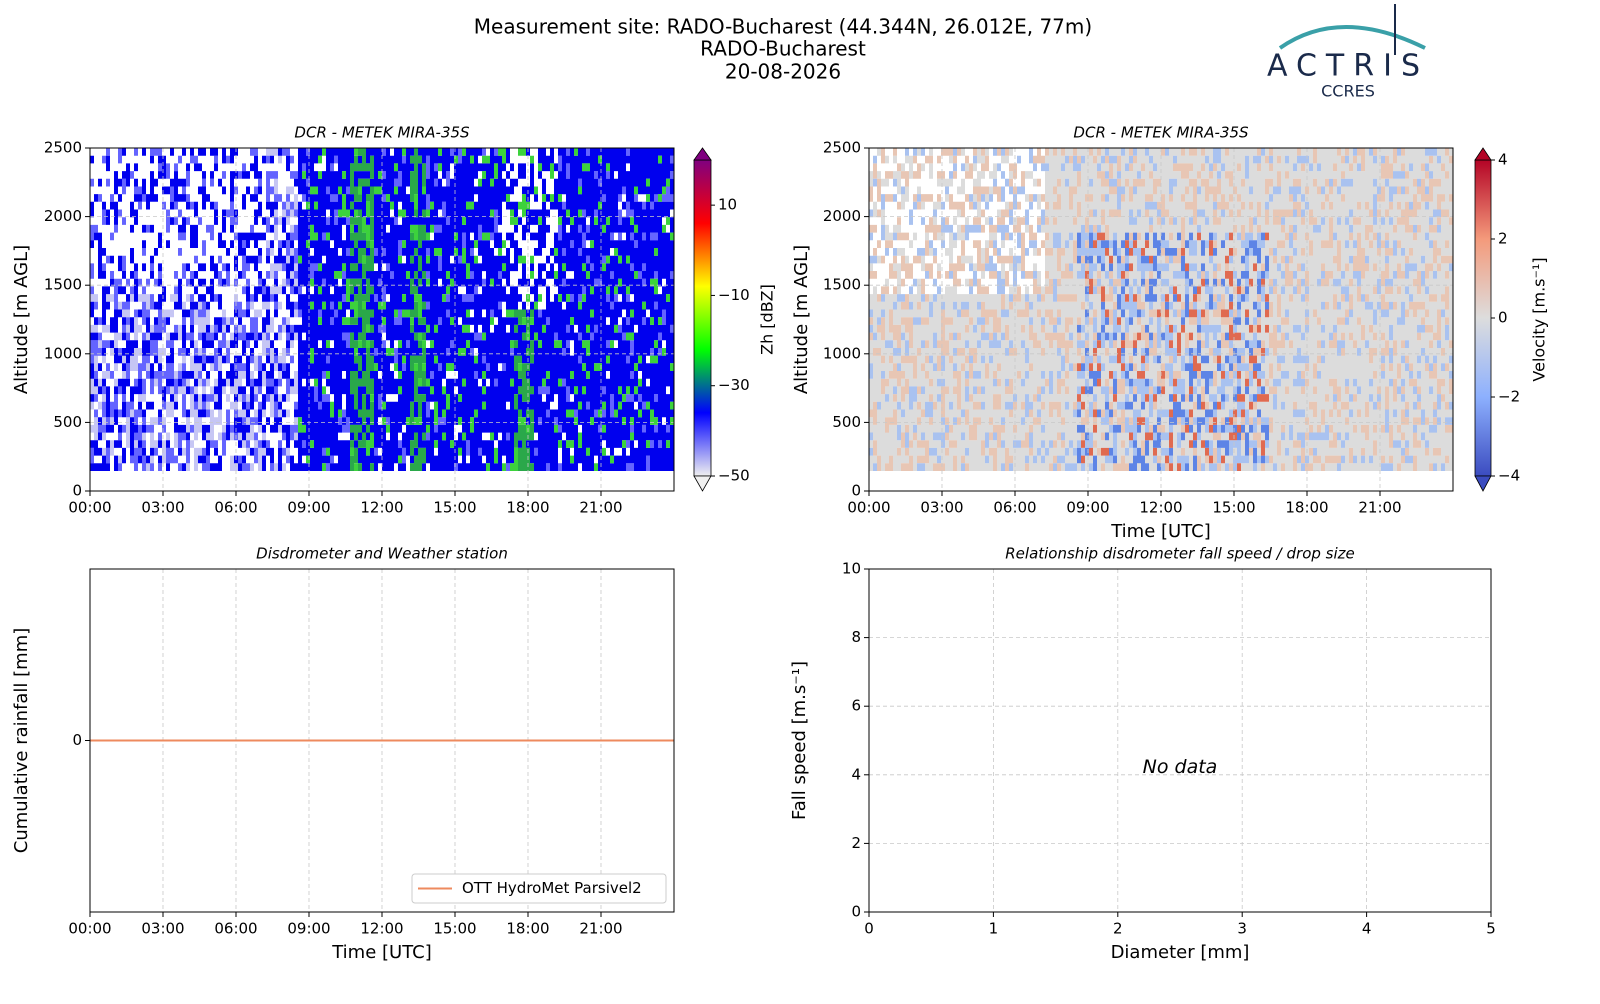  Describe the element at coordinates (1509, 397) in the screenshot. I see `colorbar-tick-label: −2` at that location.